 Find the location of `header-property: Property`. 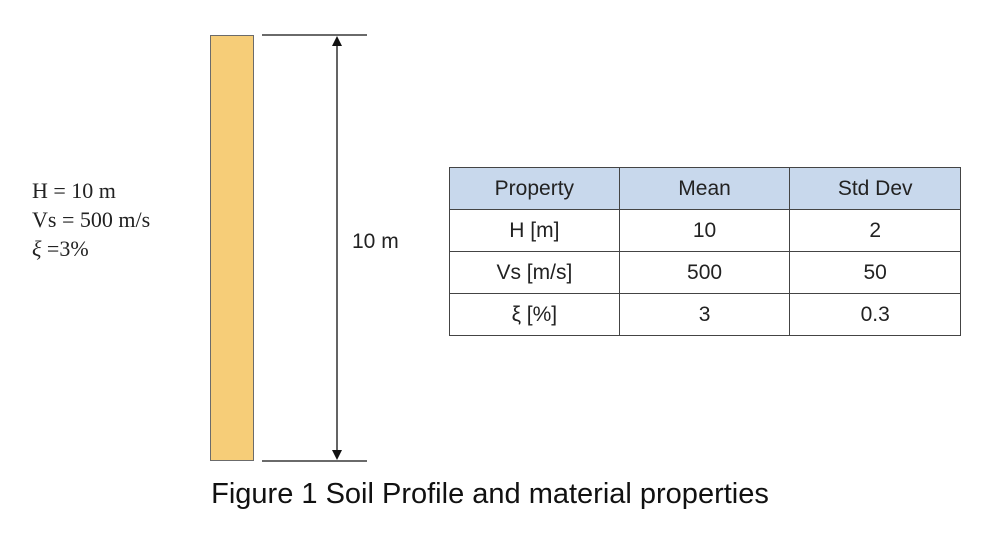

header-property: Property is located at coordinates (534, 188).